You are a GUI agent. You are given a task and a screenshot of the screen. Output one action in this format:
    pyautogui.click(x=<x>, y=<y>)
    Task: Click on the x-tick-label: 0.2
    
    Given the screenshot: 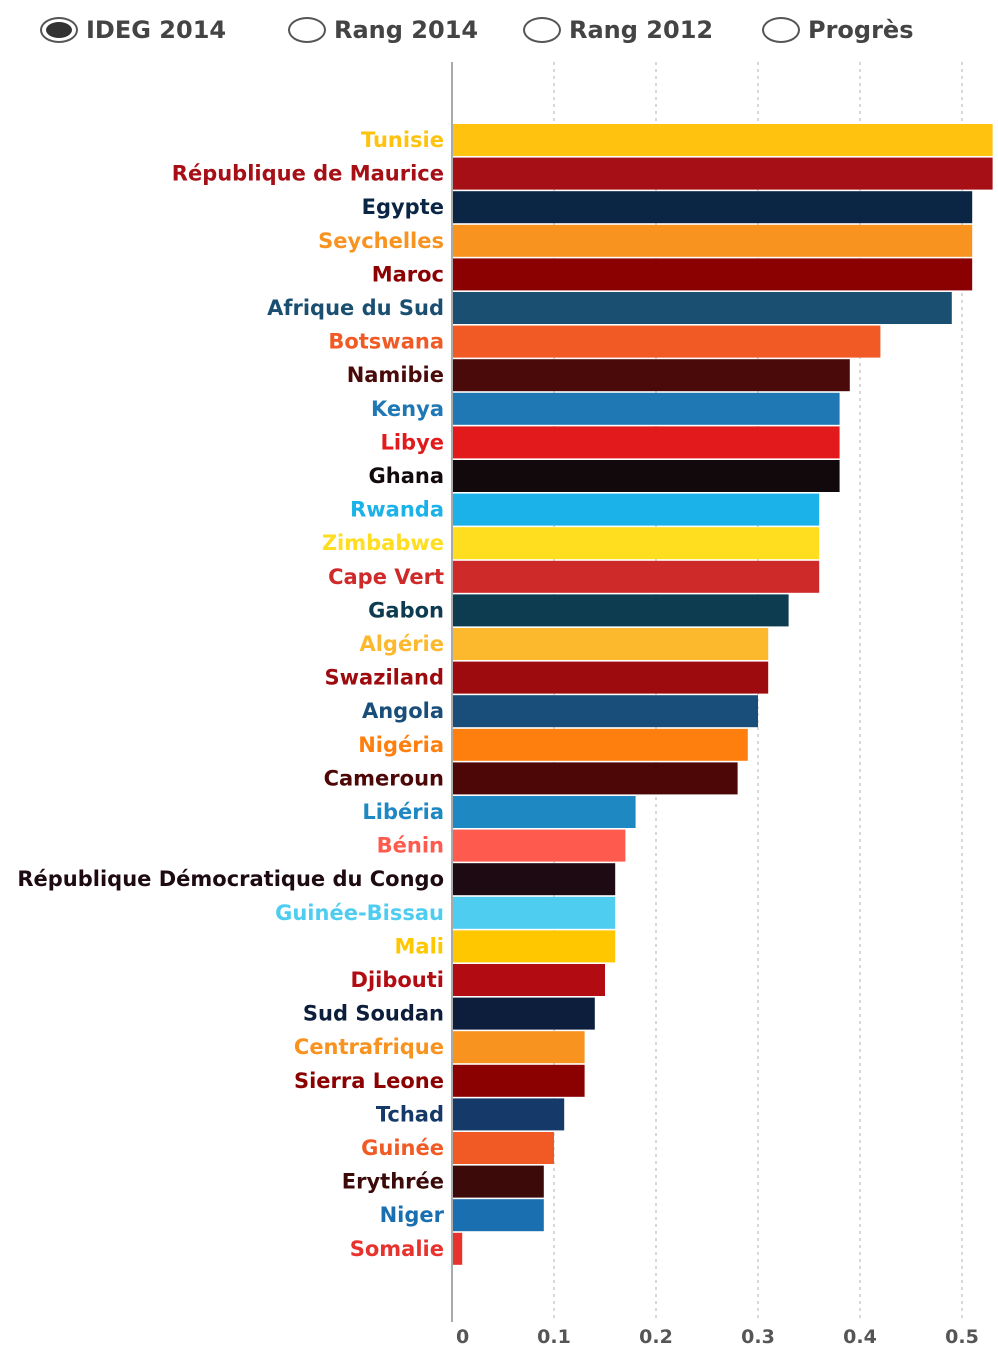 What is the action you would take?
    pyautogui.click(x=656, y=1337)
    